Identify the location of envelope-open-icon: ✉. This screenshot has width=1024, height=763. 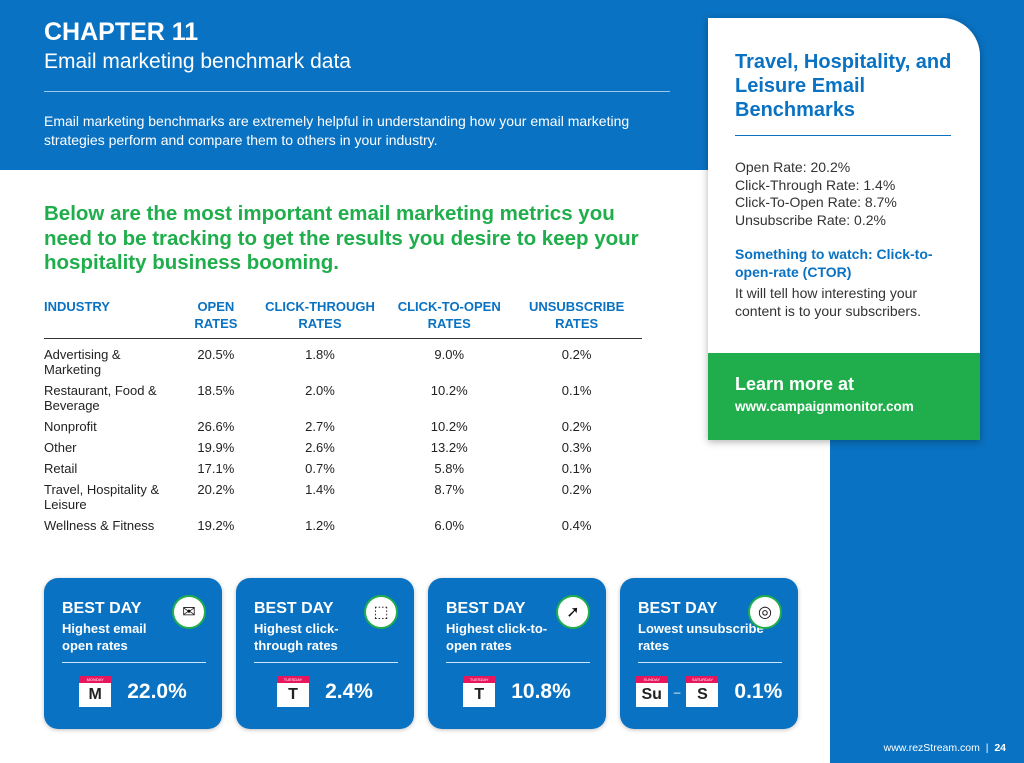
(189, 612).